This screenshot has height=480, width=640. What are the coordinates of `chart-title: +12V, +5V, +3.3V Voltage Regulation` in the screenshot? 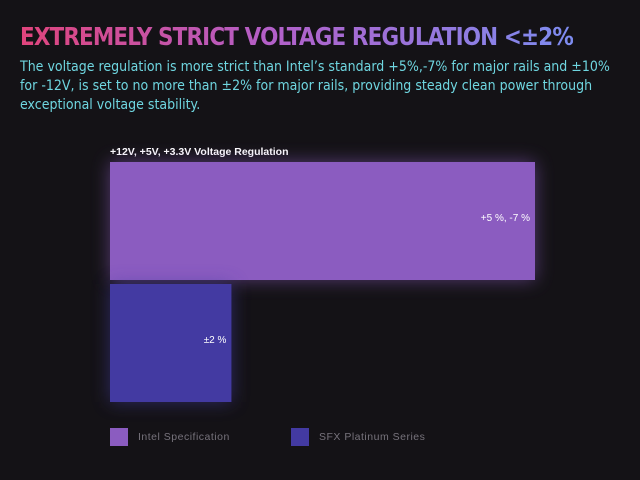 It's located at (199, 152).